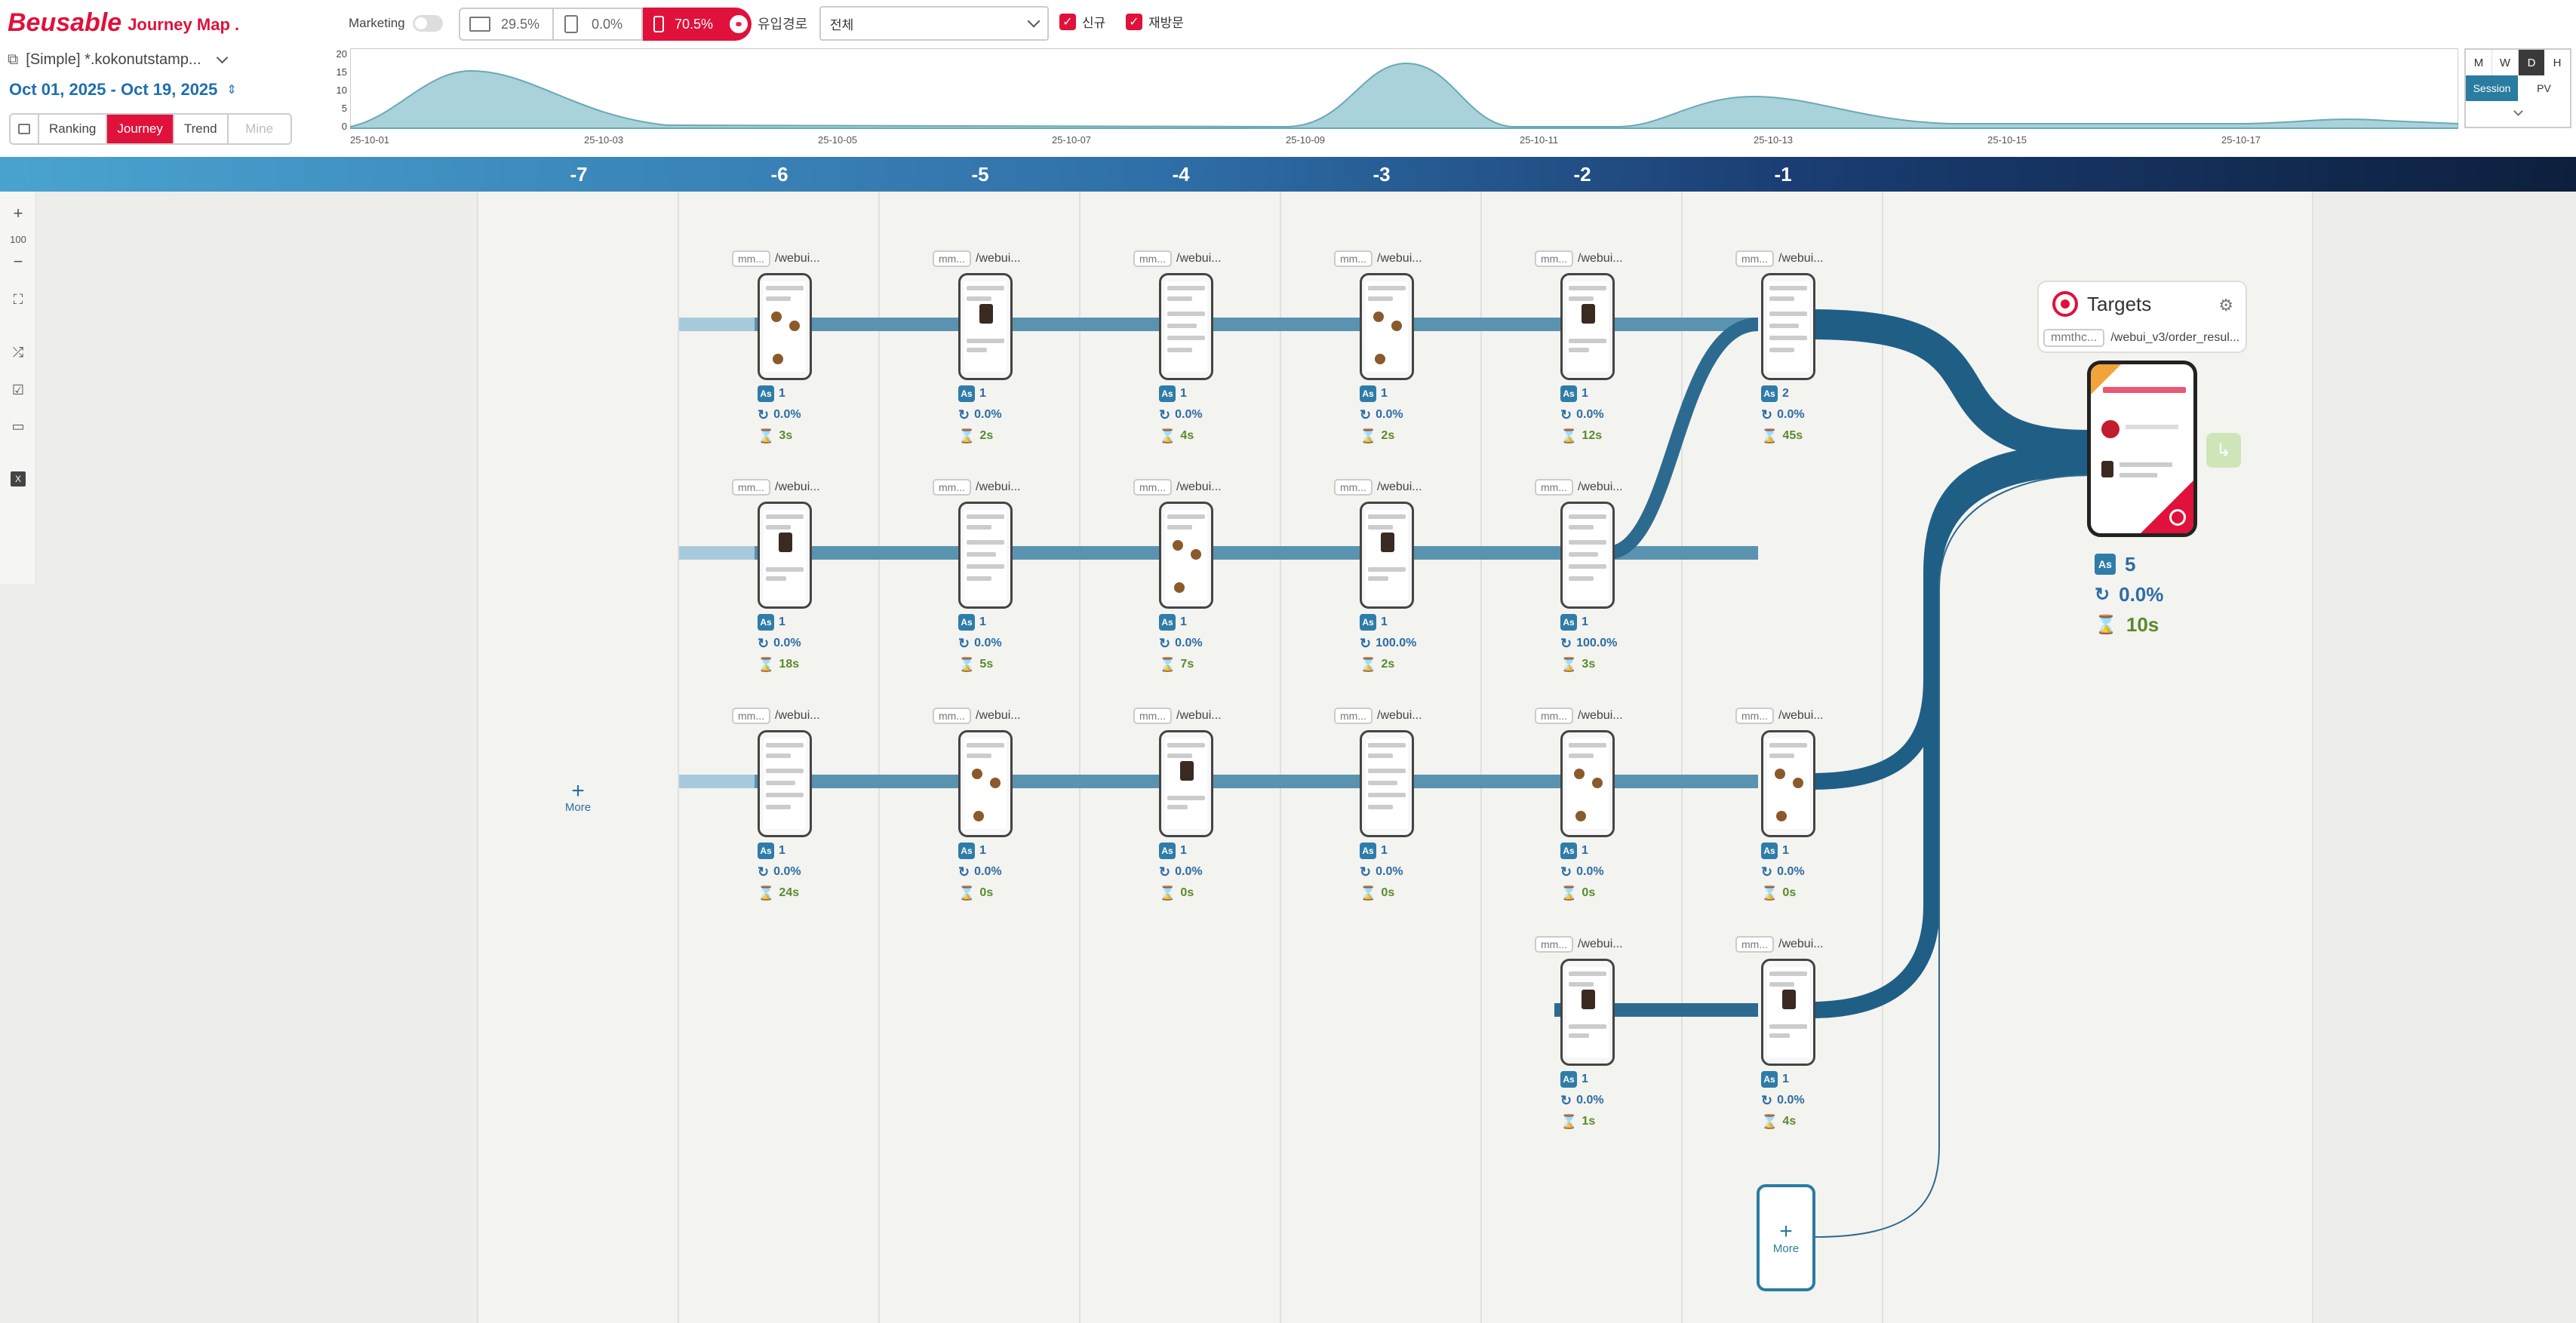 Image resolution: width=2576 pixels, height=1323 pixels. I want to click on node-stats: As 1 ↻ 0.0% ⌛ 7s, so click(1181, 643).